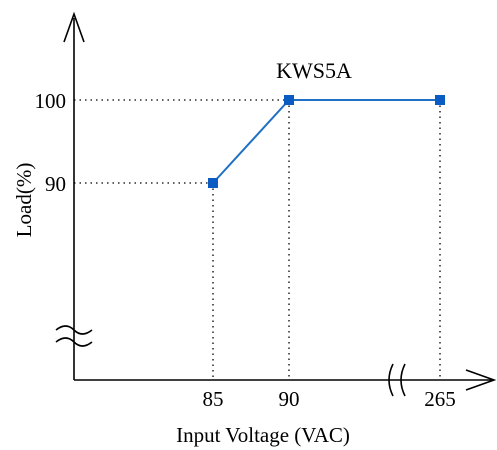 This screenshot has height=450, width=497. I want to click on x-tick-label-85: 85, so click(213, 399).